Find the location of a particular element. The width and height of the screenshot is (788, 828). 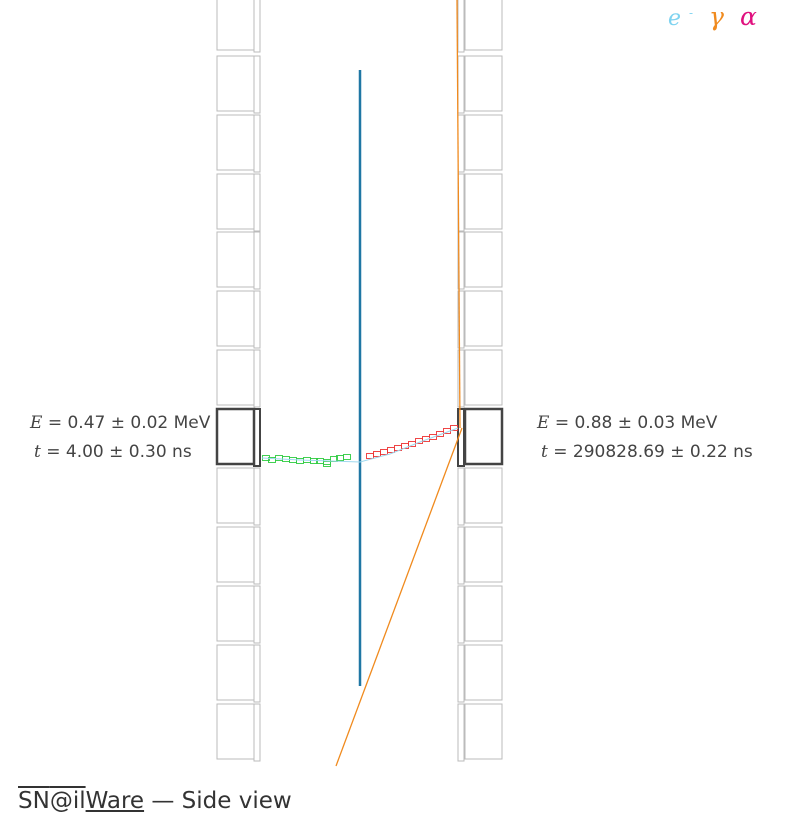

energy-value: = 0.88 ± 0.03 MeV is located at coordinates (636, 423).